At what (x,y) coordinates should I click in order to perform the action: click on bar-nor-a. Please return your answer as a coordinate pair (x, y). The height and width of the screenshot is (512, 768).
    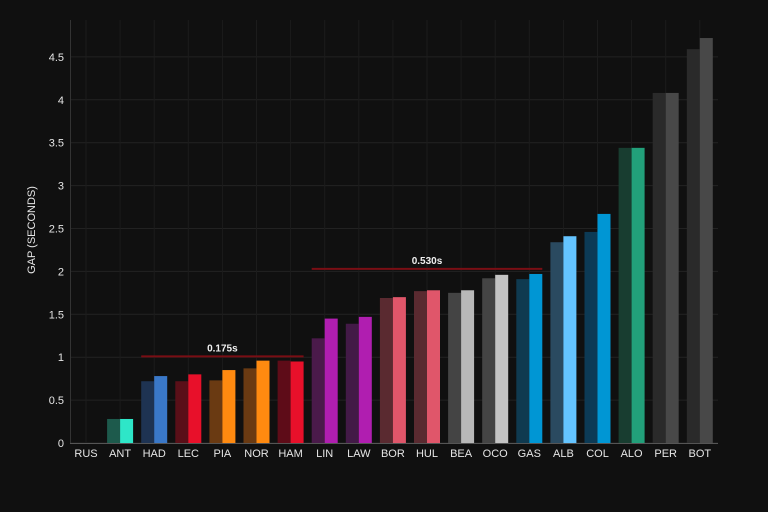
    Looking at the image, I should click on (250, 405).